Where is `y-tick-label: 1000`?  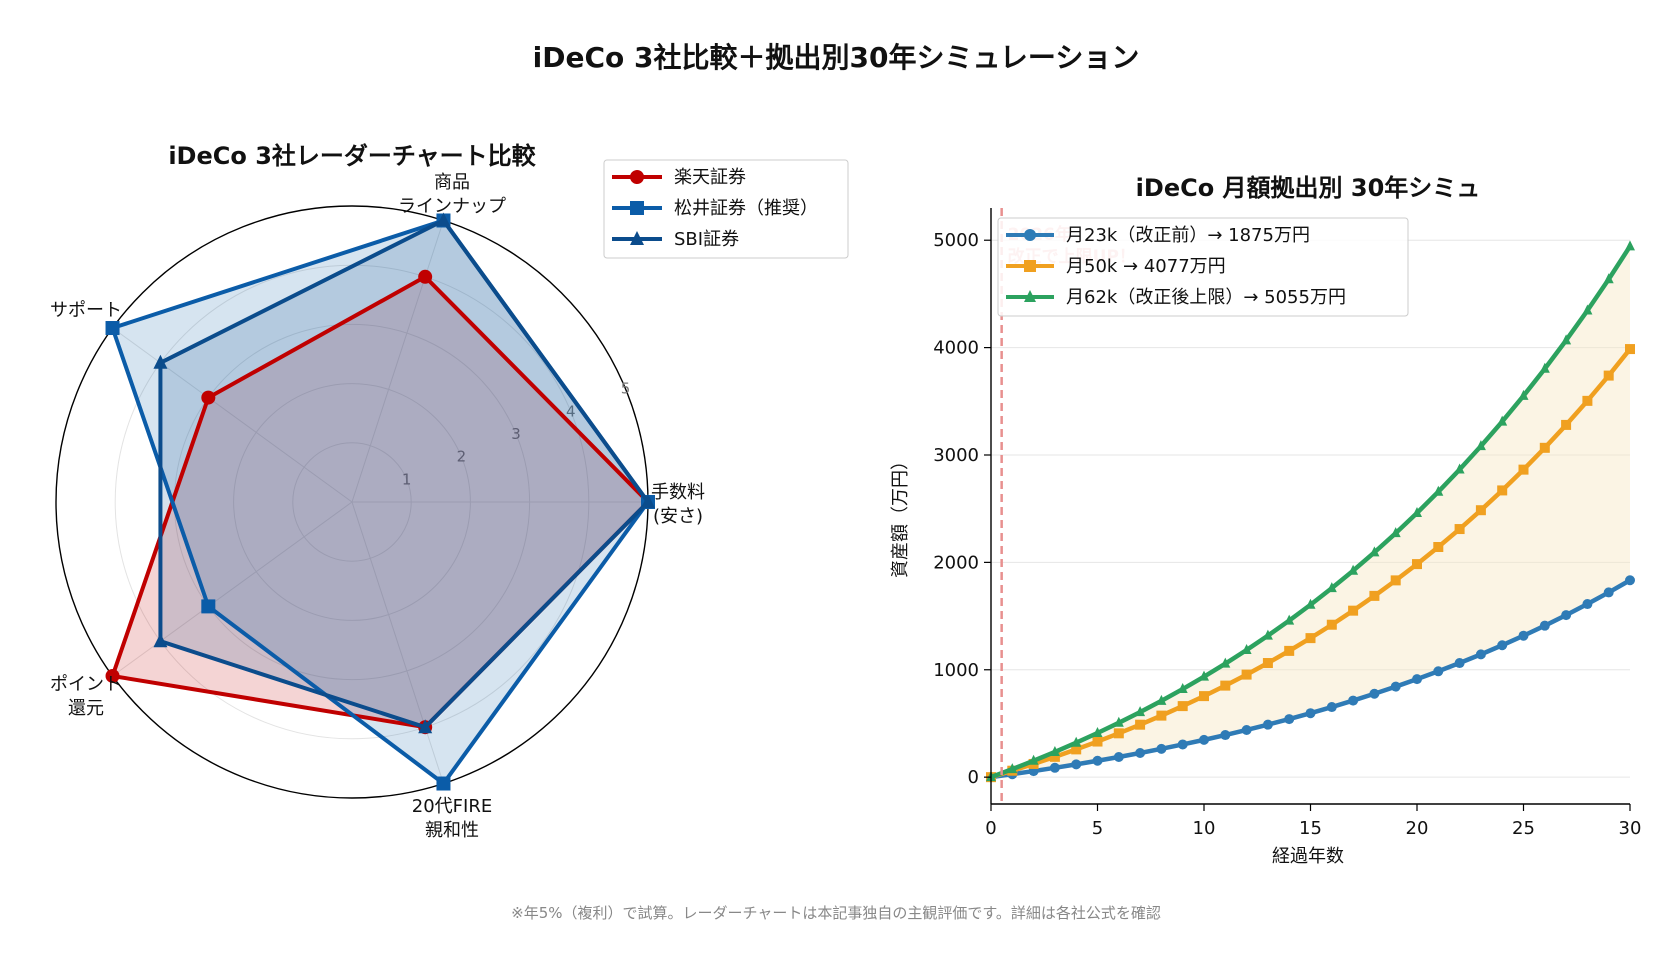
y-tick-label: 1000 is located at coordinates (956, 670).